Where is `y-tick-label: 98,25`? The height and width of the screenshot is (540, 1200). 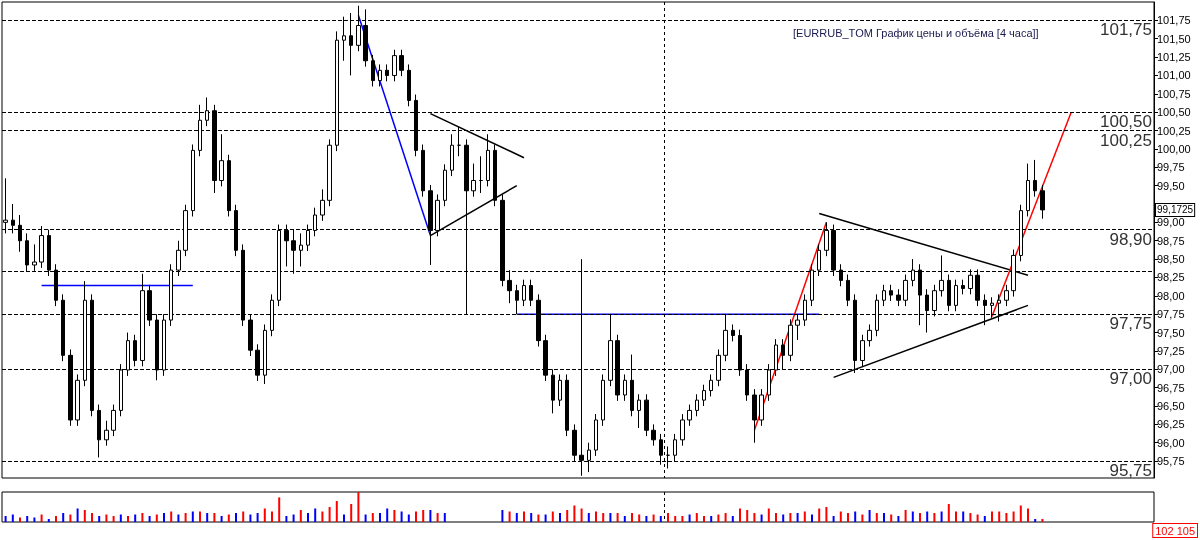 y-tick-label: 98,25 is located at coordinates (1171, 277).